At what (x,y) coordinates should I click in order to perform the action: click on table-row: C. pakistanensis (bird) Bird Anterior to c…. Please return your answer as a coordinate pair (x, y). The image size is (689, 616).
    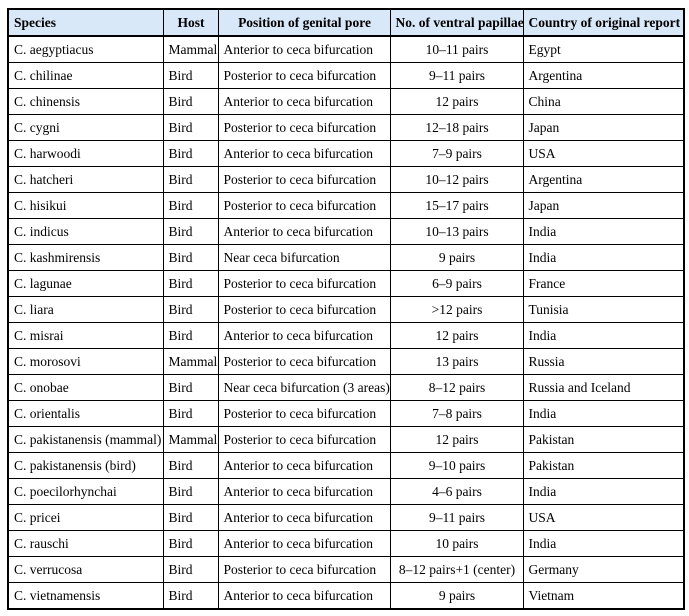
    Looking at the image, I should click on (346, 465).